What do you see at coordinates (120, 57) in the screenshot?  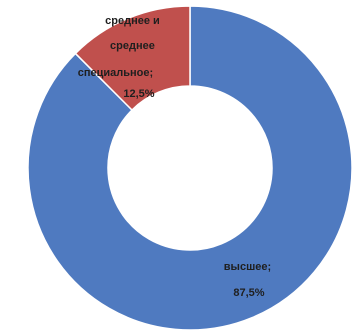 I see `slice-label-1: среднее и среднее специальное; 12,5%` at bounding box center [120, 57].